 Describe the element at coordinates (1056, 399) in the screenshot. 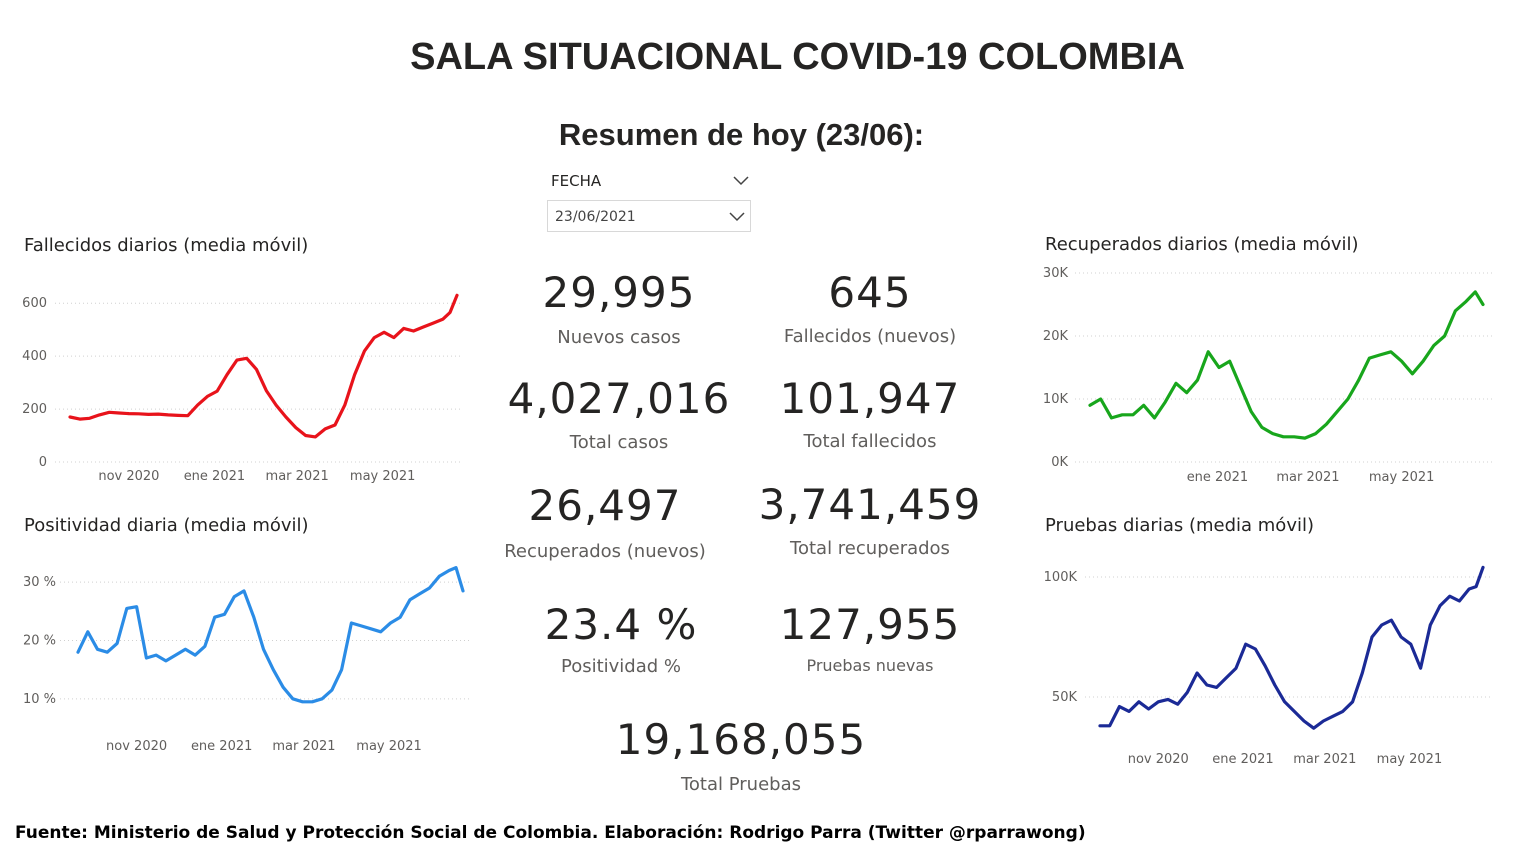

I see `recuperados-ytick-label: 10K` at that location.